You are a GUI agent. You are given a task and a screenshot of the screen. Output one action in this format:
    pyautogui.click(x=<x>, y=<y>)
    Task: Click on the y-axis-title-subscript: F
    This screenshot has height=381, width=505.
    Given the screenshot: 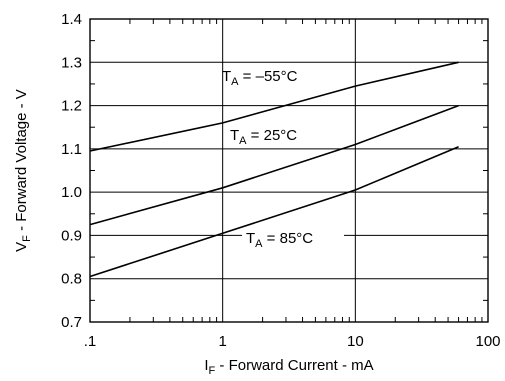 What is the action you would take?
    pyautogui.click(x=27, y=238)
    